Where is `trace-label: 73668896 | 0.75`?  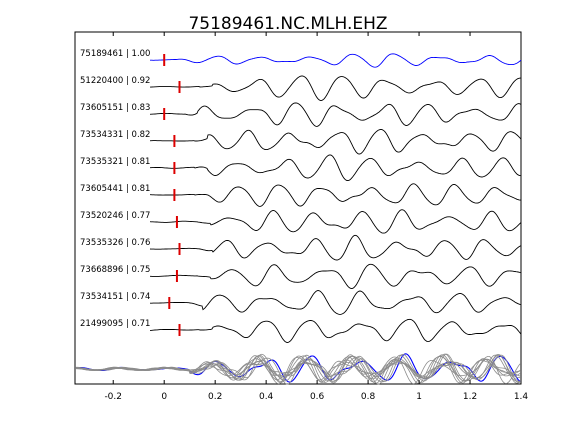
trace-label: 73668896 | 0.75 is located at coordinates (115, 270).